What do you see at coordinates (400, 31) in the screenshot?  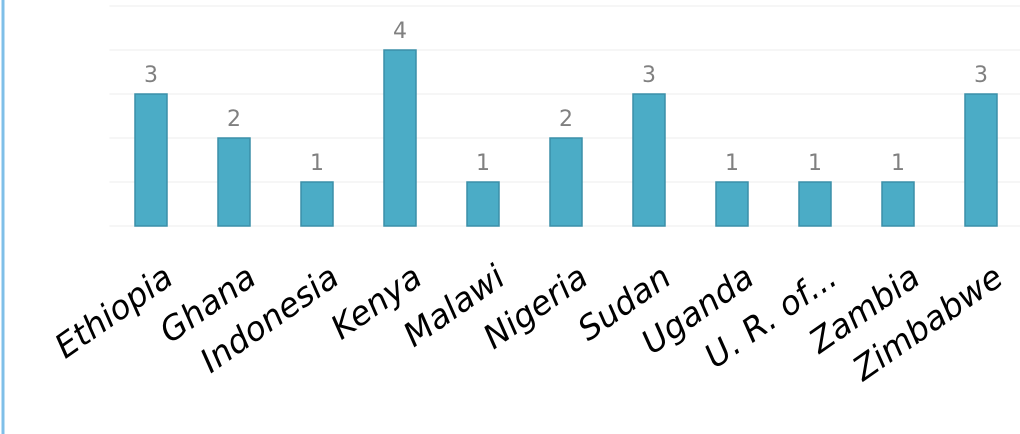 I see `data-label: 4` at bounding box center [400, 31].